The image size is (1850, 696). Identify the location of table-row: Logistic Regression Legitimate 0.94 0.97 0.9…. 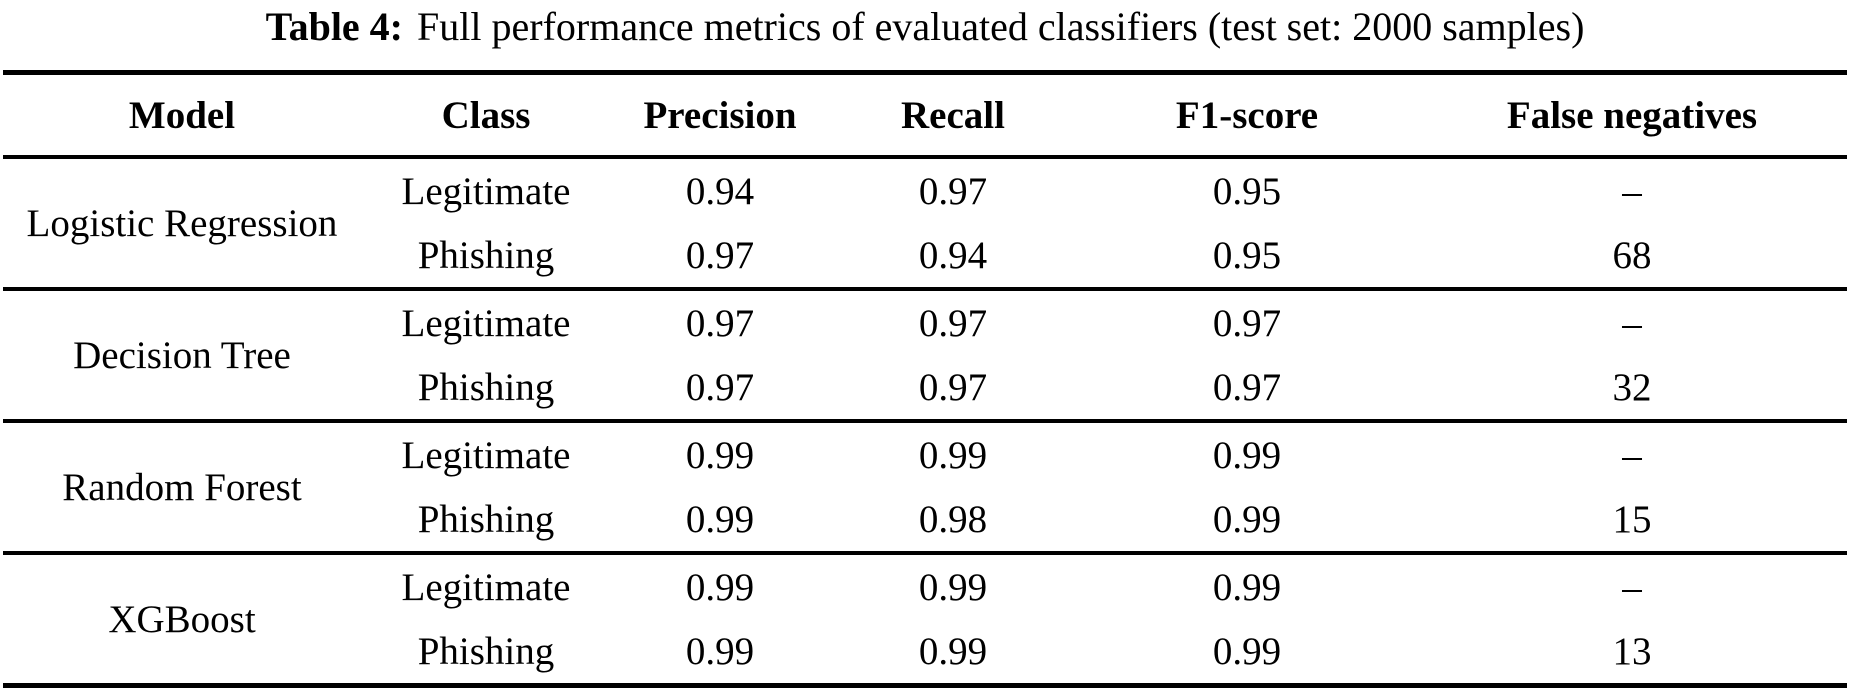
(925, 201).